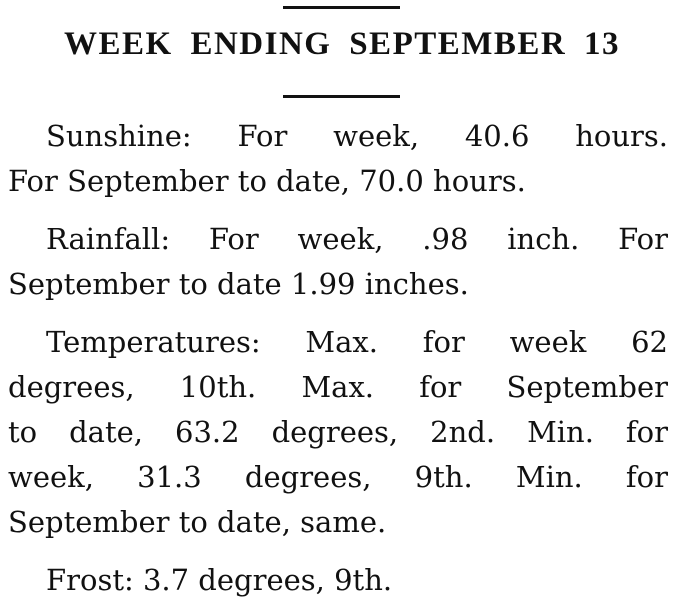 The height and width of the screenshot is (616, 684). Describe the element at coordinates (338, 387) in the screenshot. I see `text-line: degrees, 10th. Max. for September` at that location.